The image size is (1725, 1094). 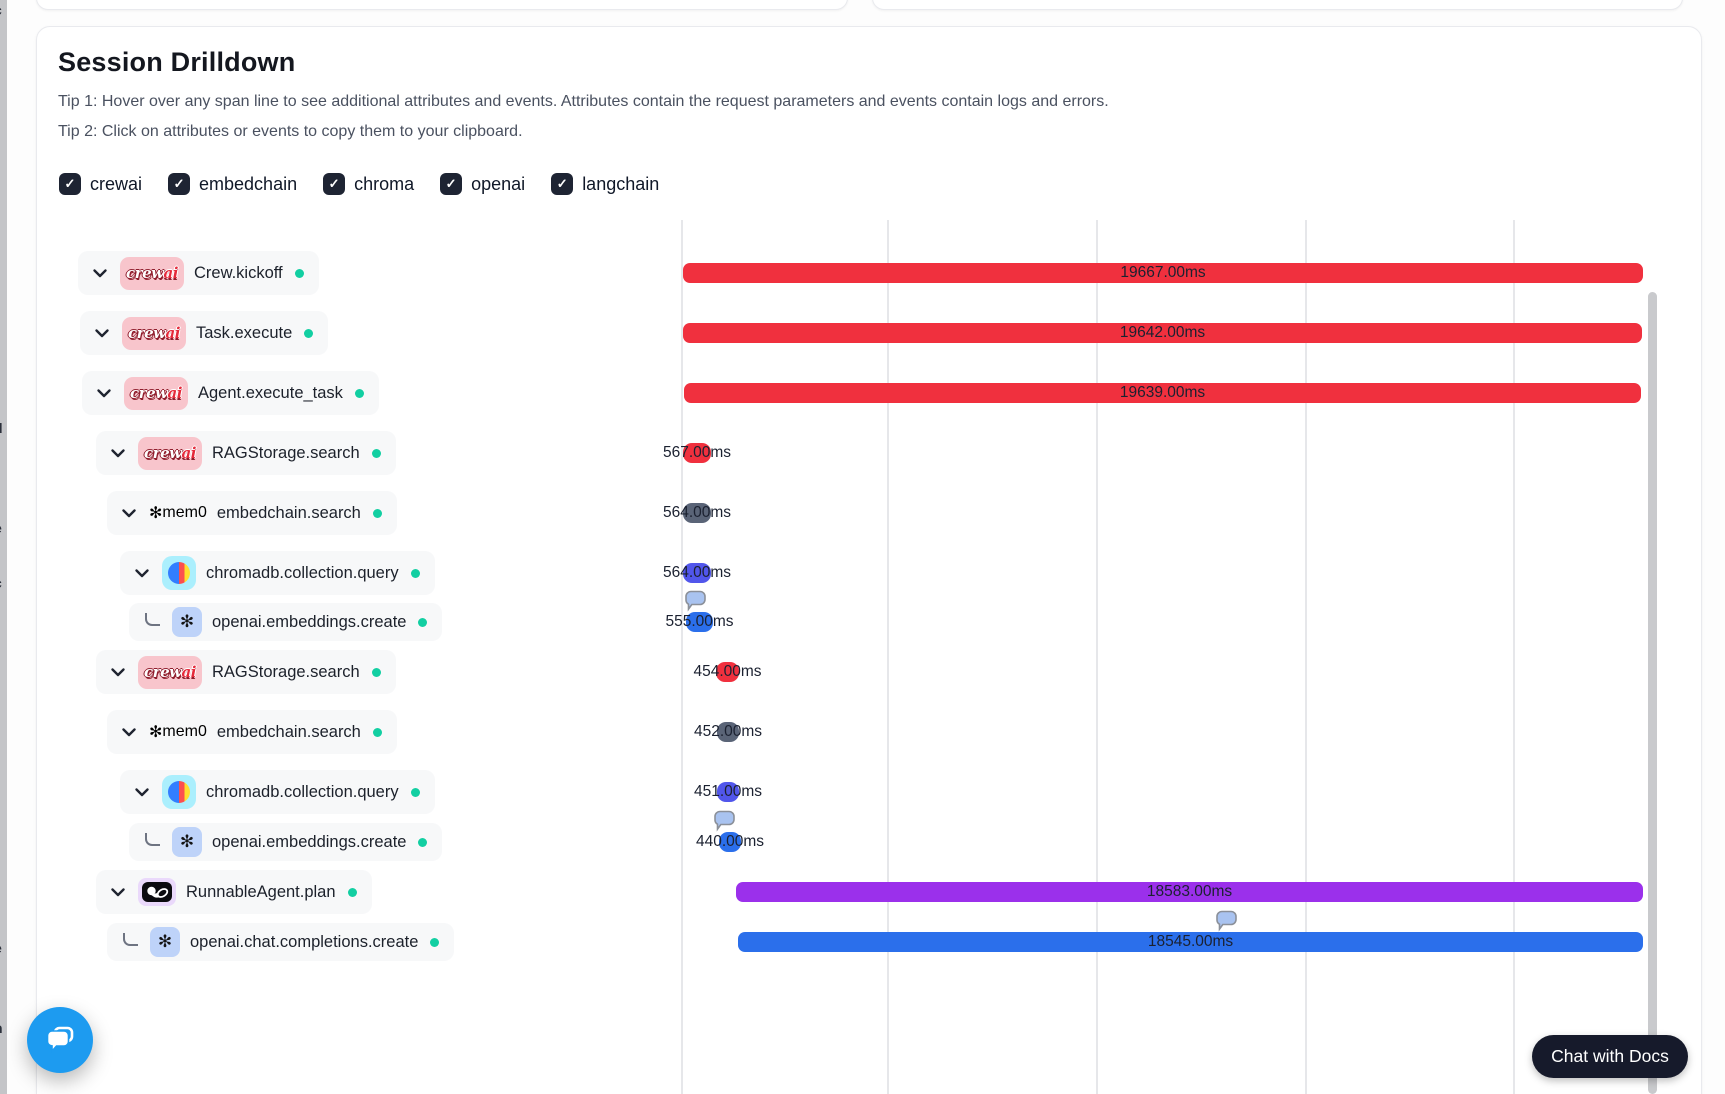 I want to click on chat-widget-button, so click(x=60, y=1040).